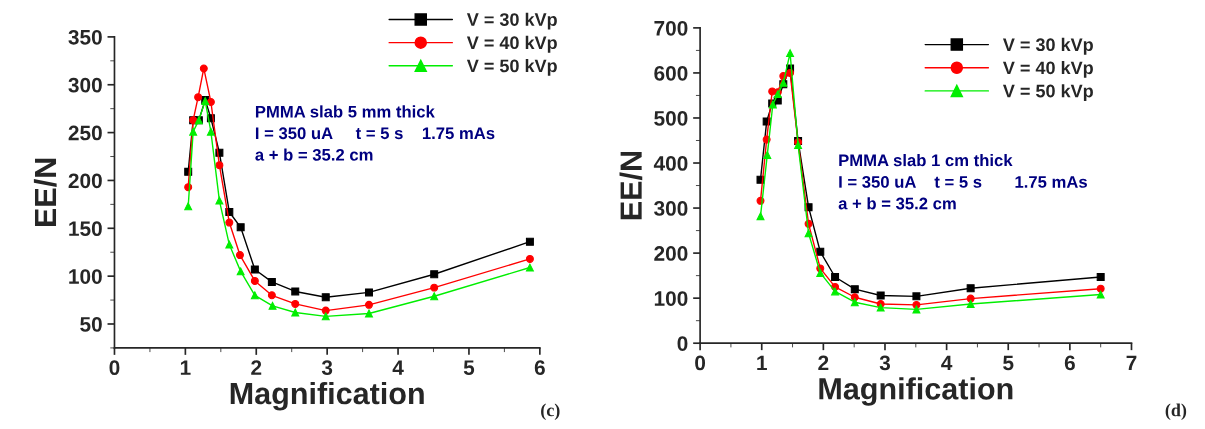 The height and width of the screenshot is (429, 1205). What do you see at coordinates (85, 37) in the screenshot?
I see `y-tick-label: 350` at bounding box center [85, 37].